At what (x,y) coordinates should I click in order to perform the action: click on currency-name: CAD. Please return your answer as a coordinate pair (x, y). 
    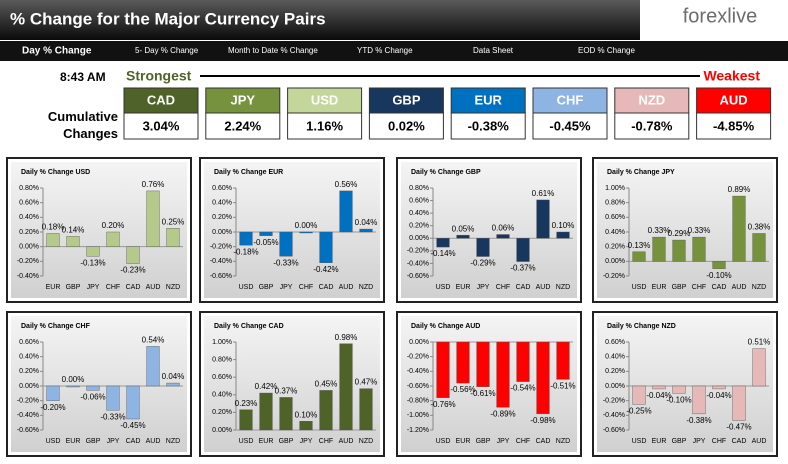
    Looking at the image, I should click on (161, 99).